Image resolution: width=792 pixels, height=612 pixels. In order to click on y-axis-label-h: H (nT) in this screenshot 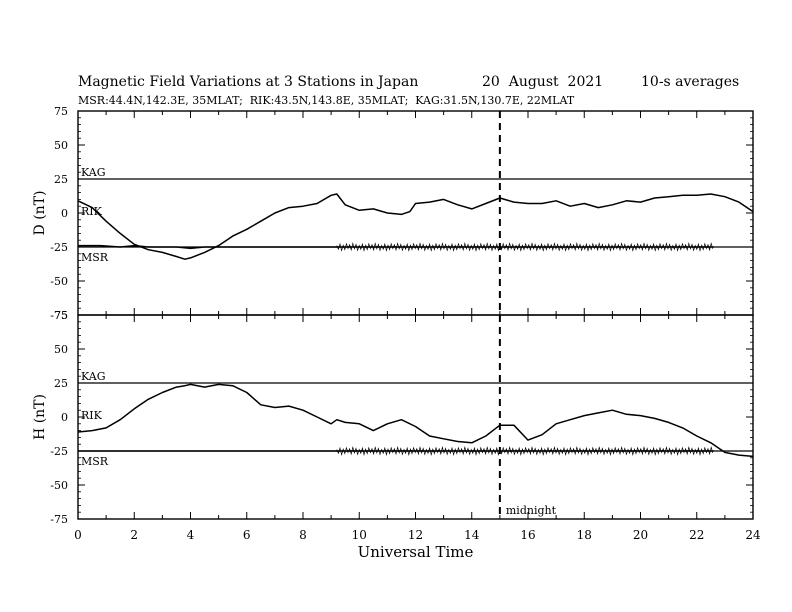, I will do `click(40, 417)`.